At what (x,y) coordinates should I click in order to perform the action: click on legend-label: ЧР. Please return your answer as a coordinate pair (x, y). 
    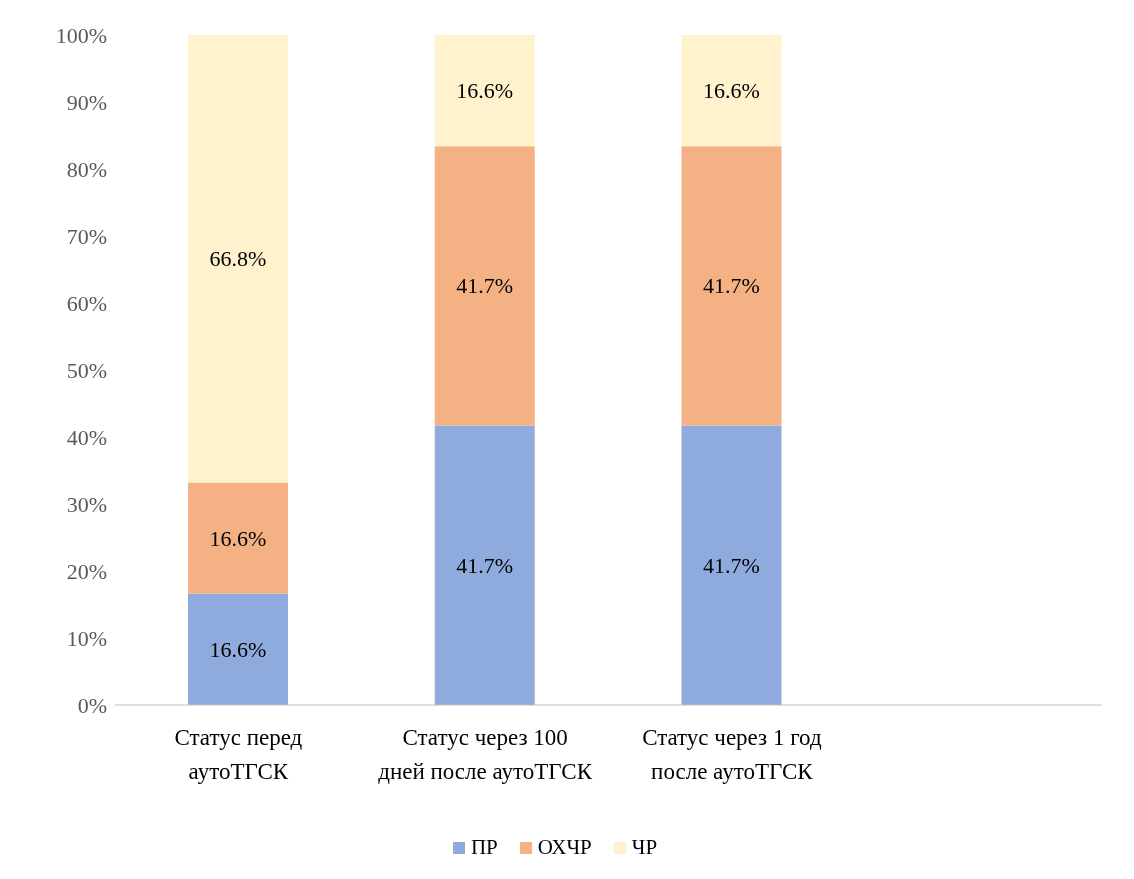
    Looking at the image, I should click on (644, 847).